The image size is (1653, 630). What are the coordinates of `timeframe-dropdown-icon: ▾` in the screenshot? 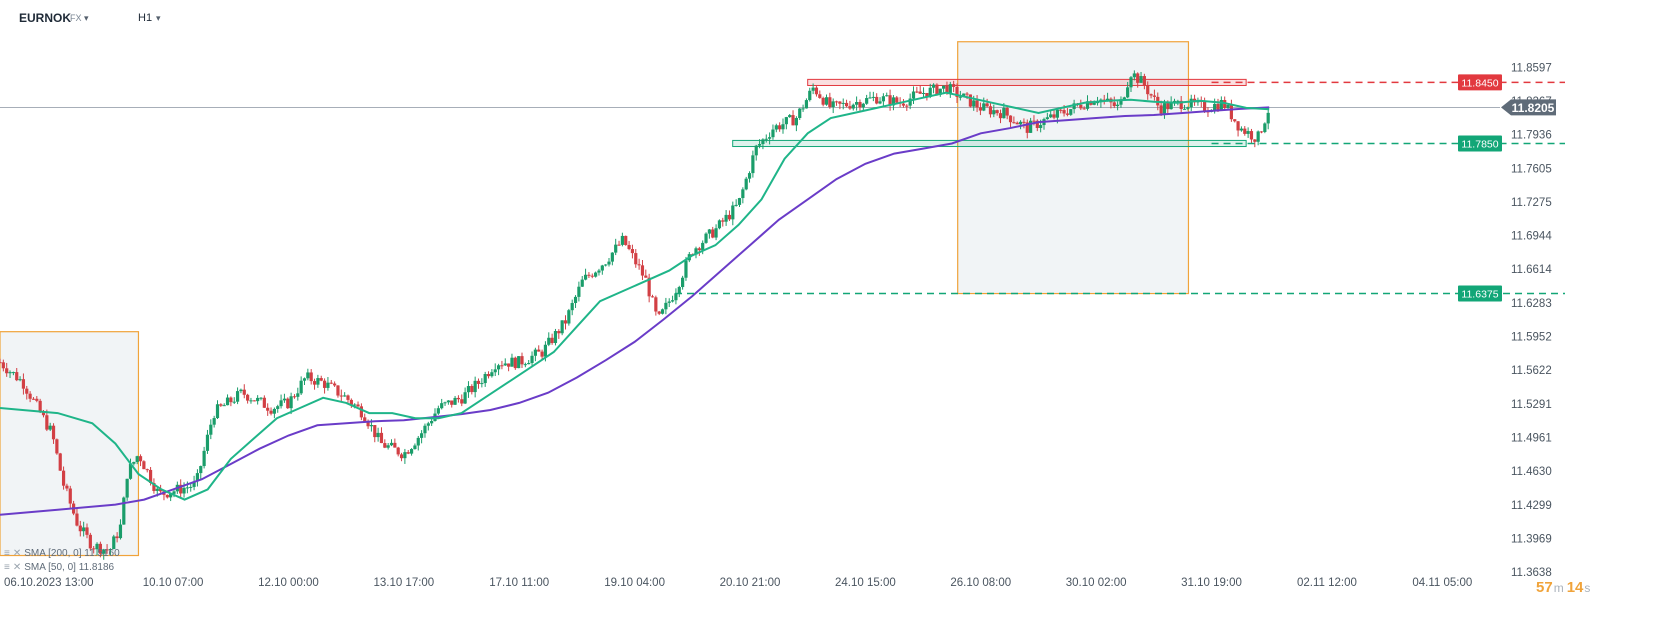 It's located at (158, 18).